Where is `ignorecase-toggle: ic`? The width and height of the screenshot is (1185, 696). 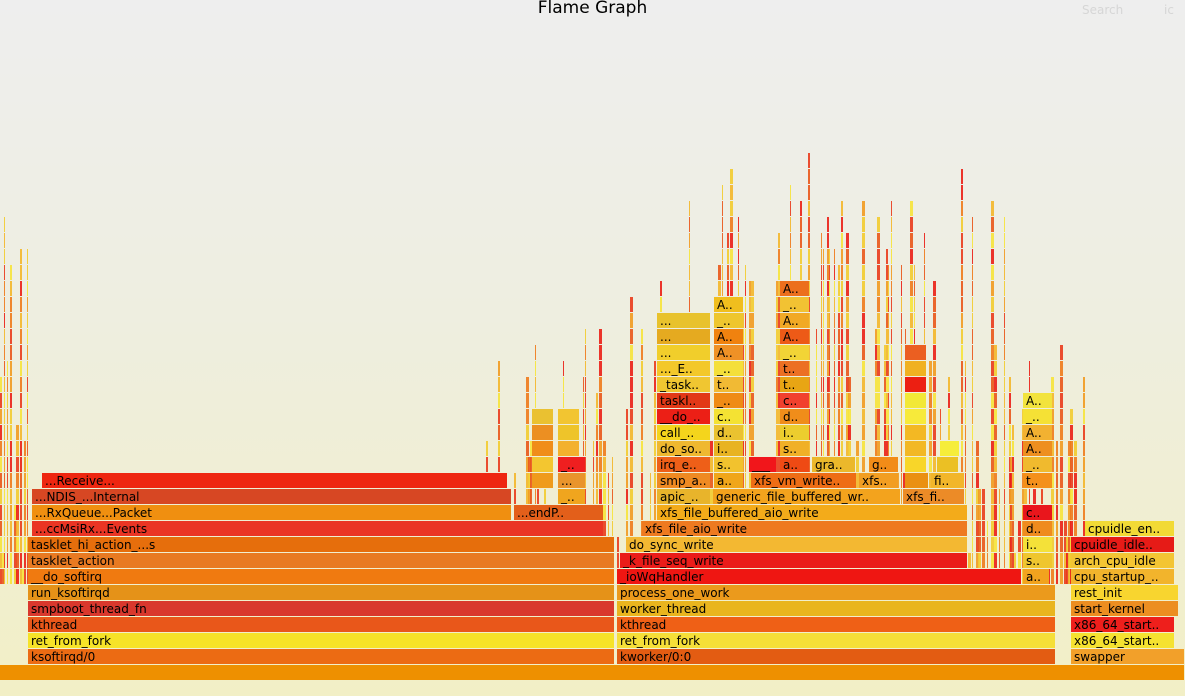
ignorecase-toggle: ic is located at coordinates (1169, 10).